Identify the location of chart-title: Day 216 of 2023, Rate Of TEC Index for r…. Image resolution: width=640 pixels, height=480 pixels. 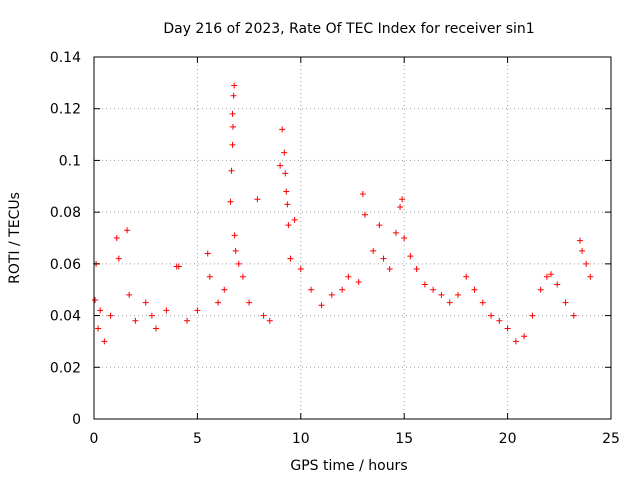
(348, 29).